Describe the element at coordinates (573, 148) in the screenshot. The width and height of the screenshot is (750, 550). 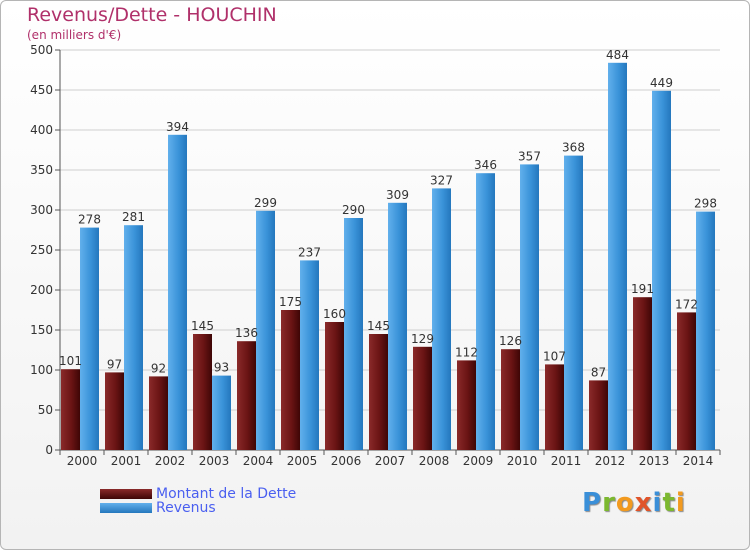
I see `data-label-revenue: 368` at that location.